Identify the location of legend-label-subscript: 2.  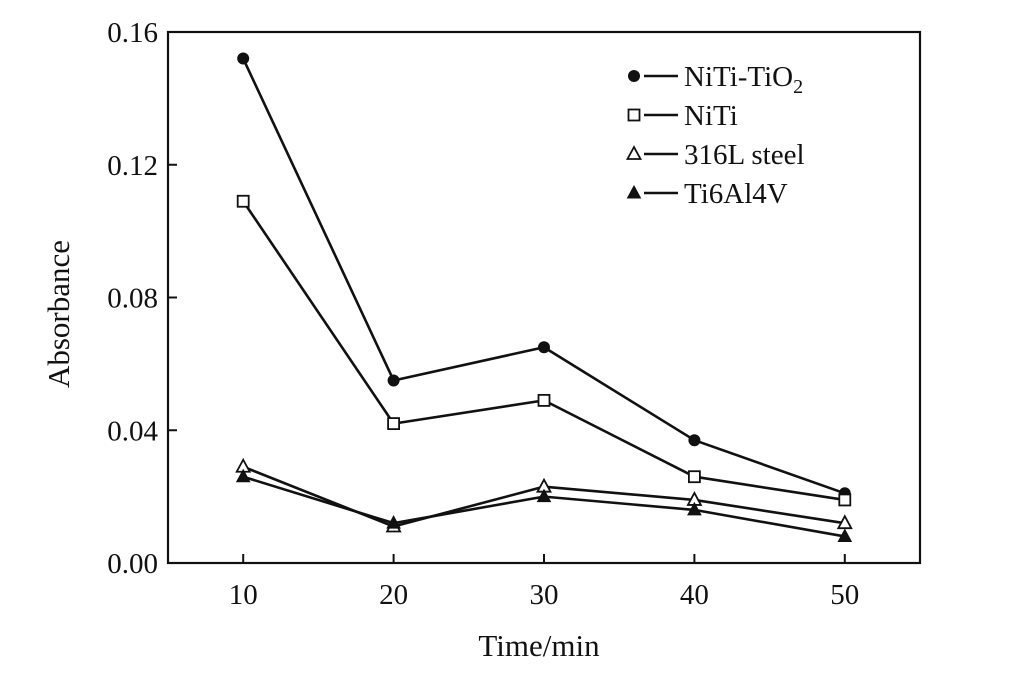
(798, 87).